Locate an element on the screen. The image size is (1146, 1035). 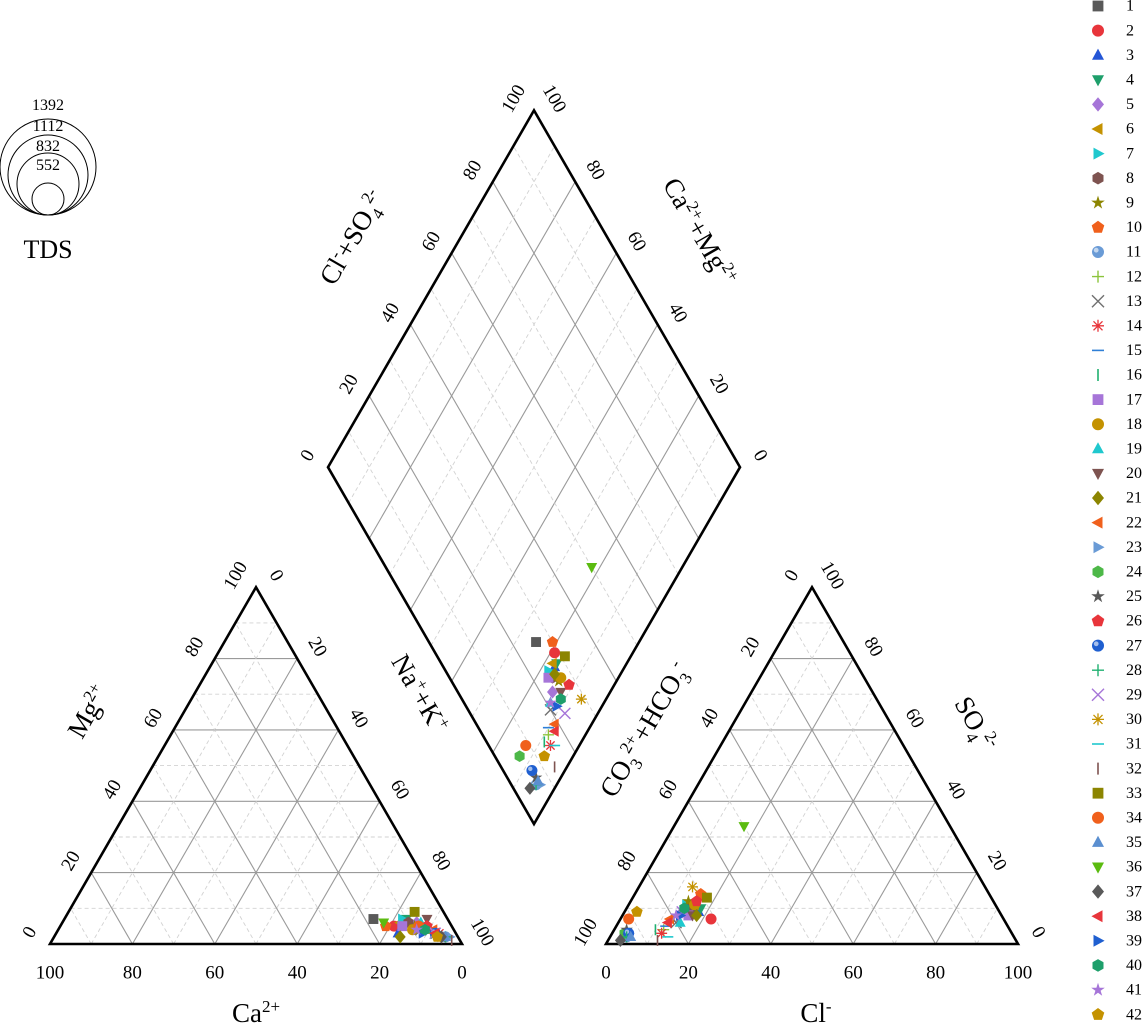
legend-label: 35 is located at coordinates (1134, 842).